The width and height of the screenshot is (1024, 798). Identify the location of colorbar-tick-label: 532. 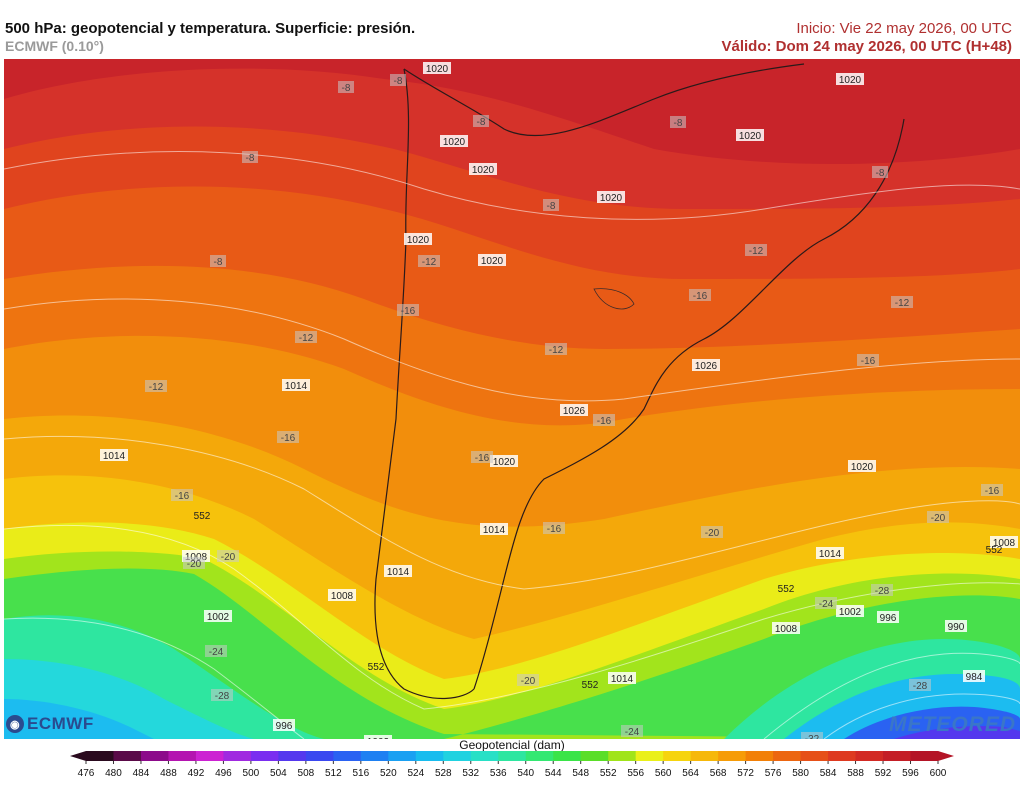
(470, 773).